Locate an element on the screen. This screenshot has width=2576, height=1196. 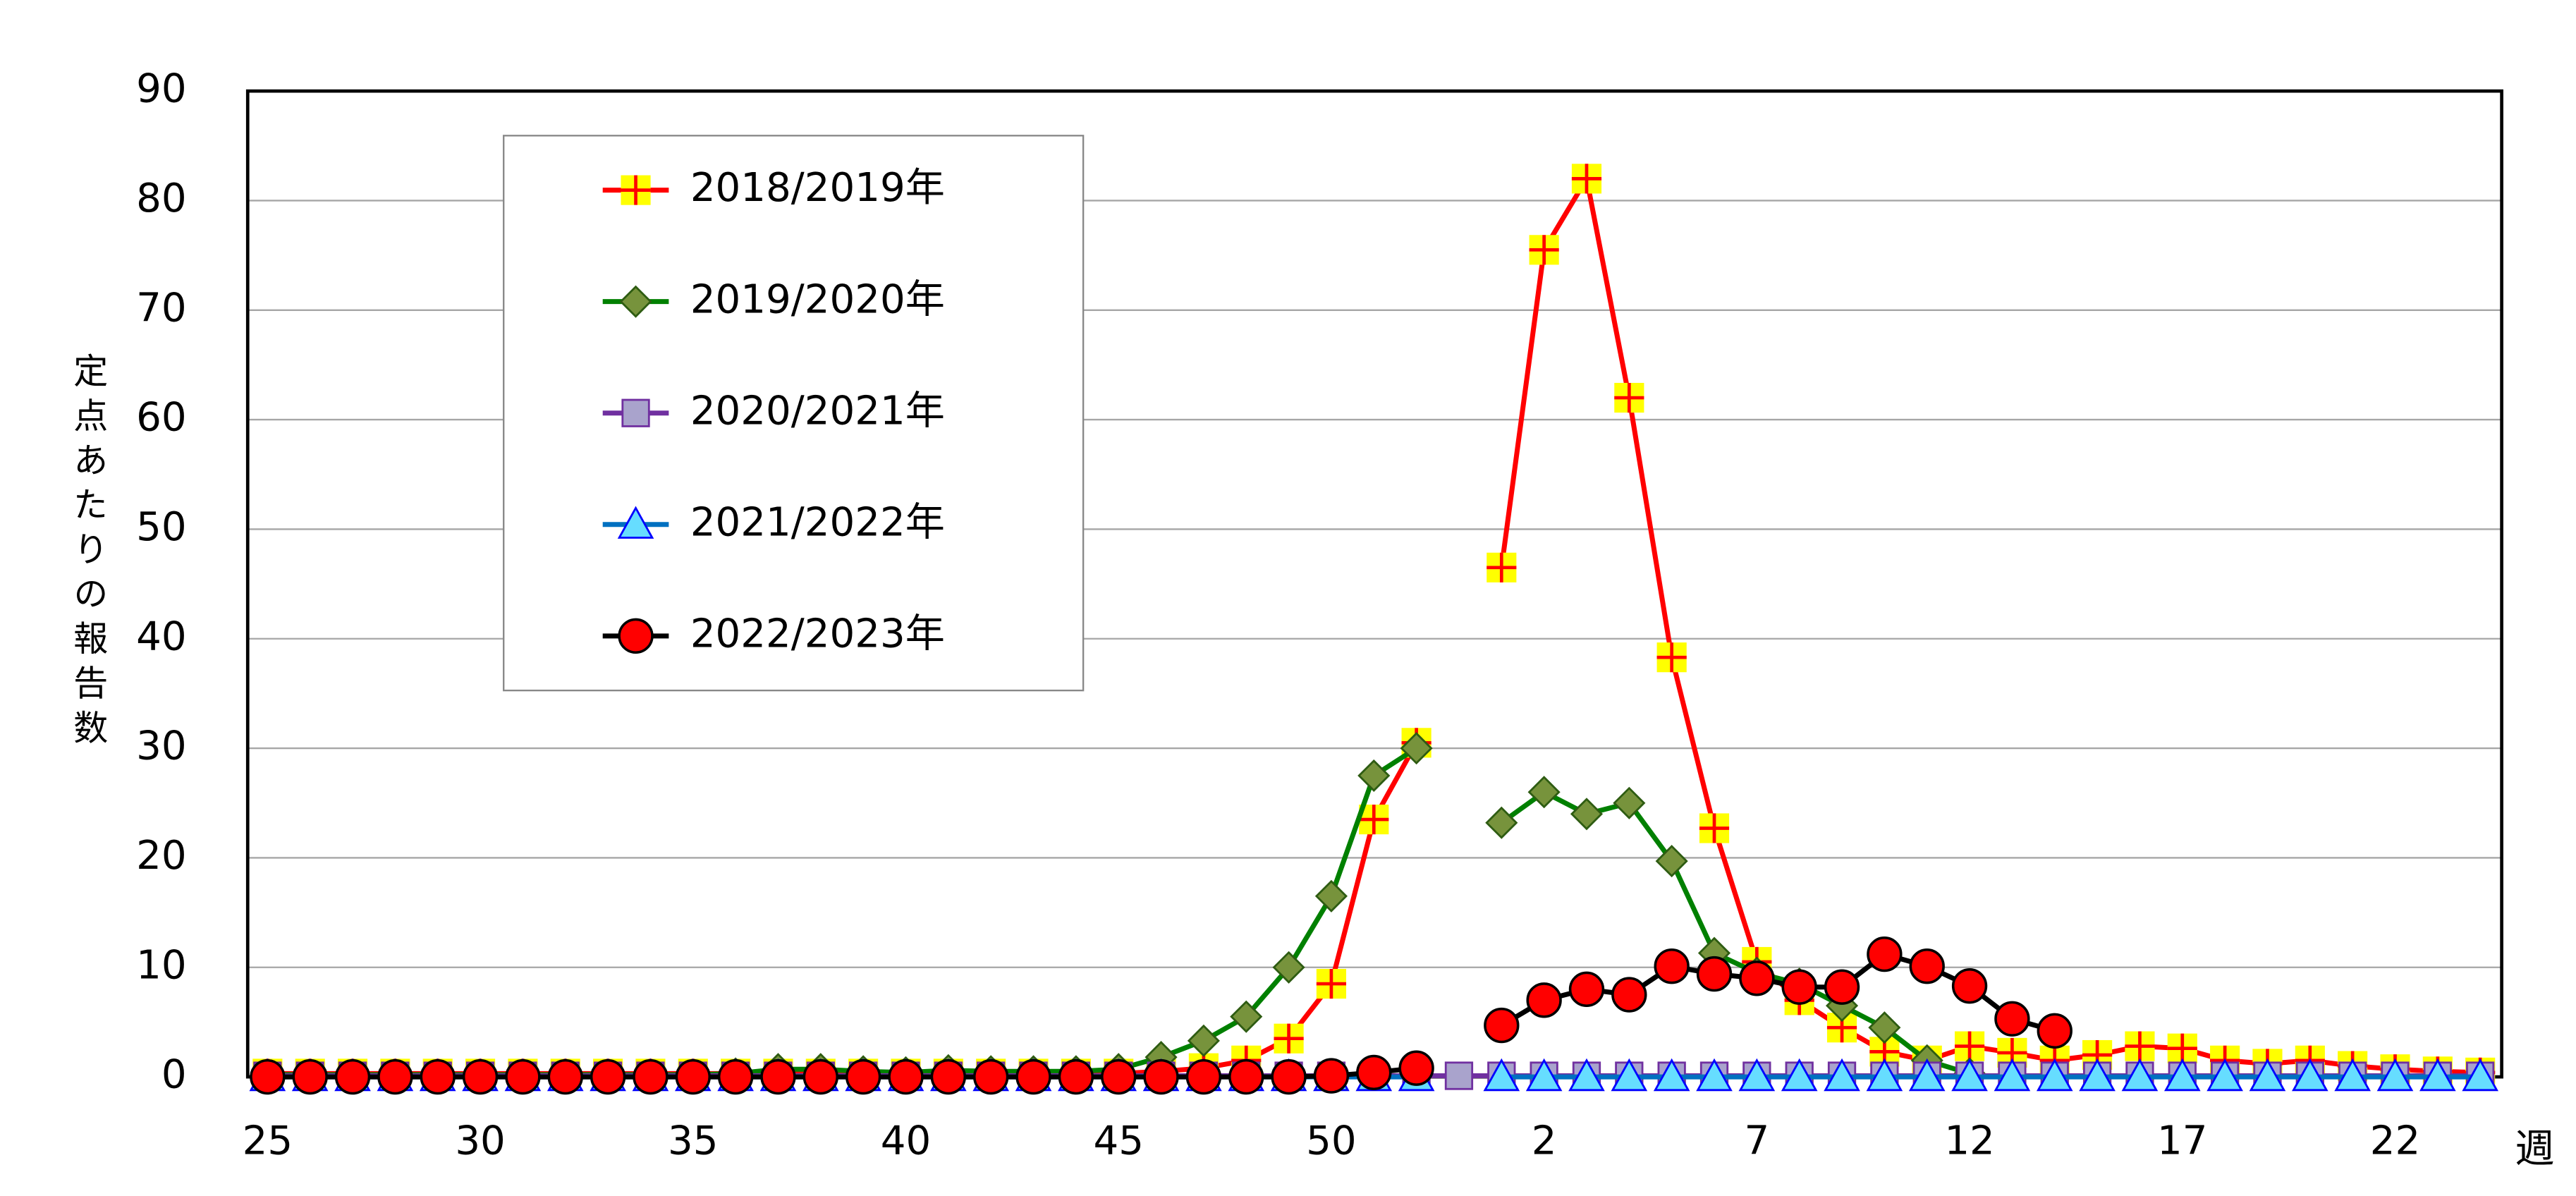
x-tick-label: 45 is located at coordinates (1119, 1141).